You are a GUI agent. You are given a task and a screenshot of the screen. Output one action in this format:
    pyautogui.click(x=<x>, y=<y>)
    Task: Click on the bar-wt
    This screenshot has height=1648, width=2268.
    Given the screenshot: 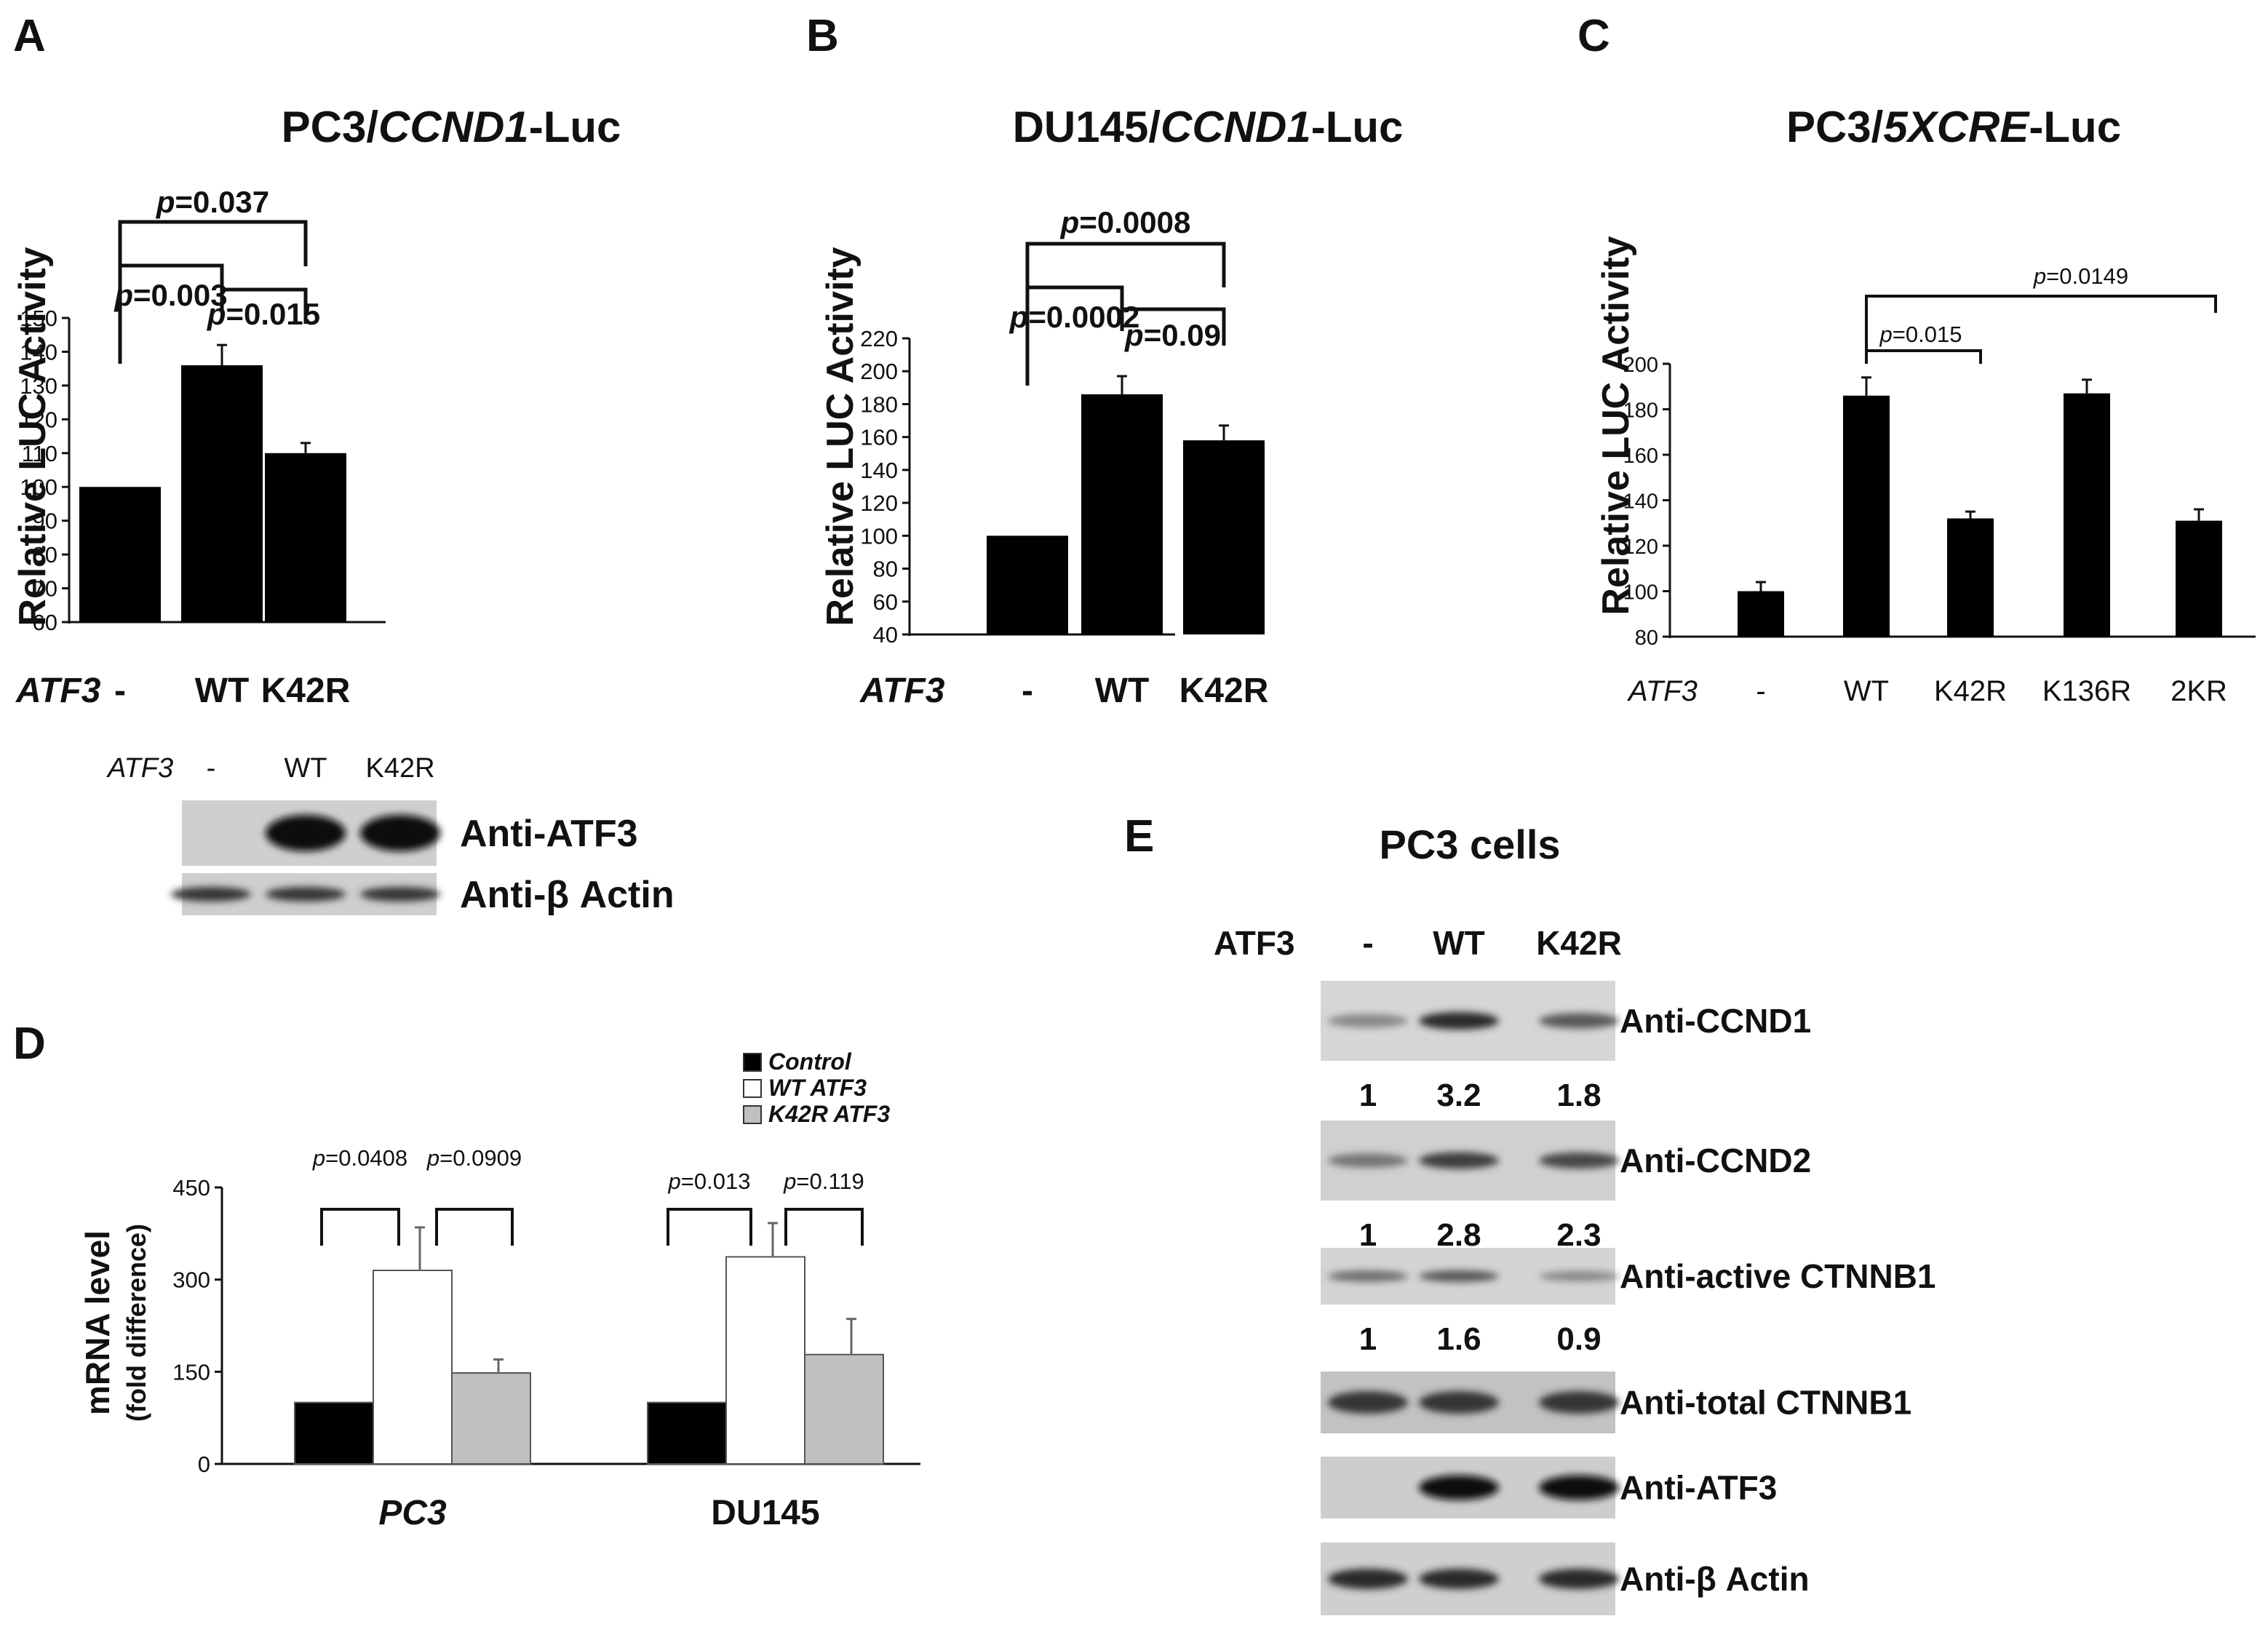 What is the action you would take?
    pyautogui.click(x=1867, y=516)
    